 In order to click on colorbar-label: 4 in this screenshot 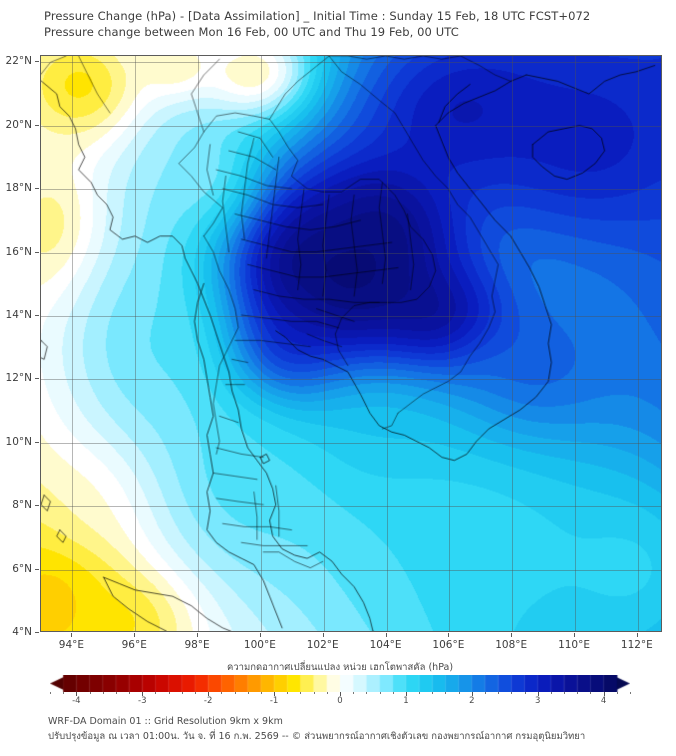, I will do `click(603, 701)`.